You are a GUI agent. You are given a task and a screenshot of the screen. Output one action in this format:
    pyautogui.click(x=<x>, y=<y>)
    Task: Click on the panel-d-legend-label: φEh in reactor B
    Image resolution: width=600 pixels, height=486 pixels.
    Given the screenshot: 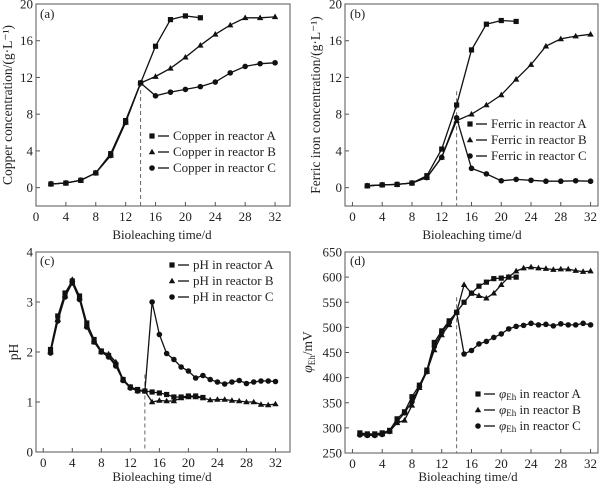 What is the action you would take?
    pyautogui.click(x=540, y=410)
    